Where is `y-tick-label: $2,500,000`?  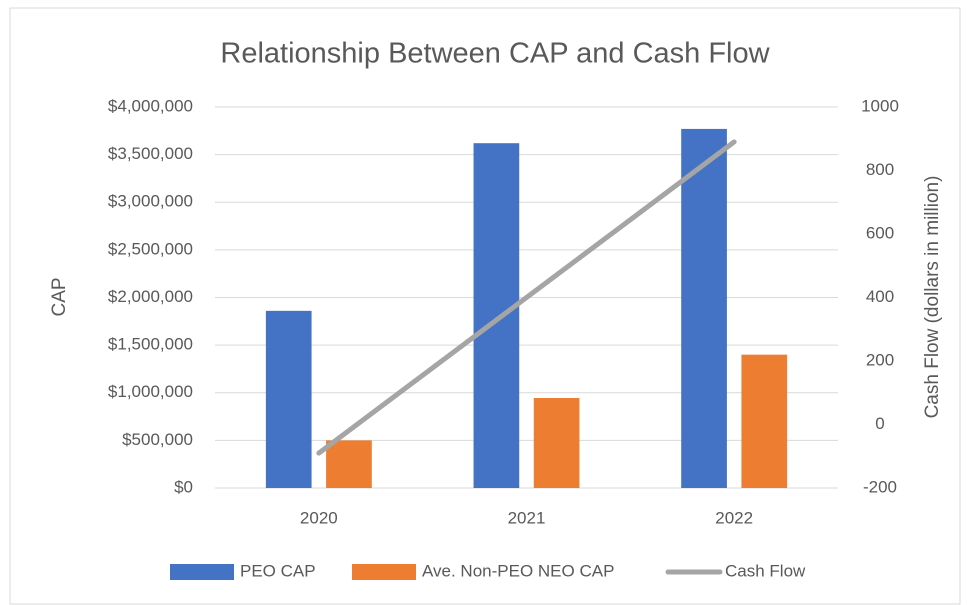
y-tick-label: $2,500,000 is located at coordinates (150, 248).